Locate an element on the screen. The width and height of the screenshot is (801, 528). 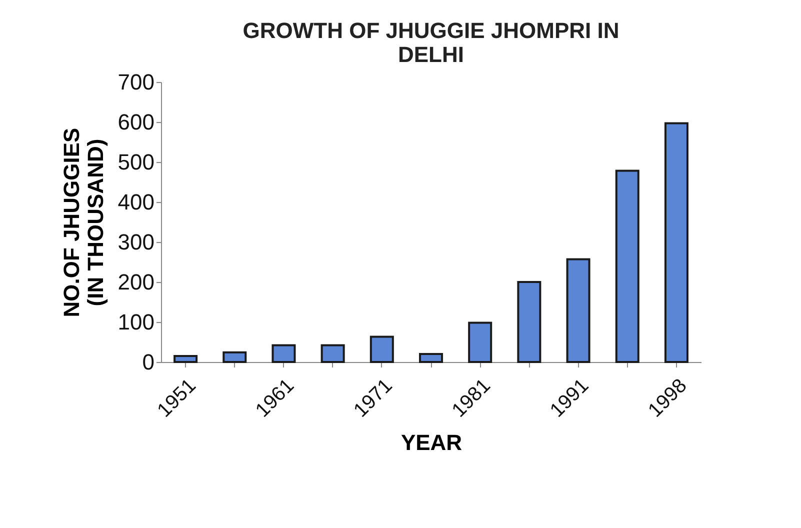
y-tick-label: 100 is located at coordinates (136, 322).